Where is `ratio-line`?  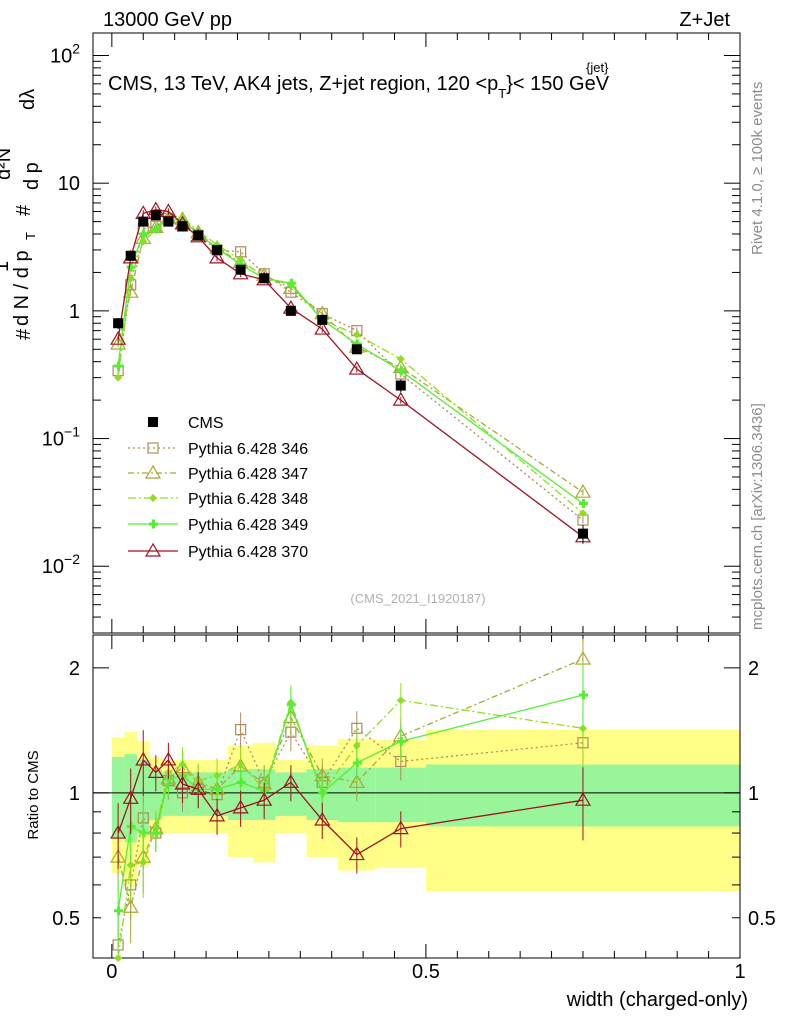 ratio-line is located at coordinates (350, 783).